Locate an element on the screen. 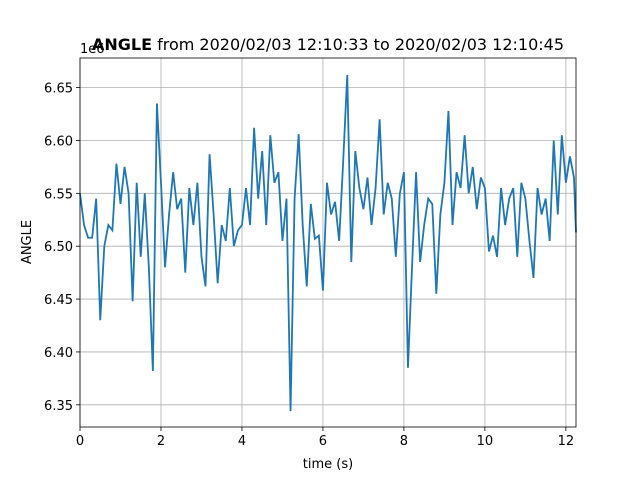 Image resolution: width=640 pixels, height=480 pixels. y-tick-label: 6.65 is located at coordinates (58, 89).